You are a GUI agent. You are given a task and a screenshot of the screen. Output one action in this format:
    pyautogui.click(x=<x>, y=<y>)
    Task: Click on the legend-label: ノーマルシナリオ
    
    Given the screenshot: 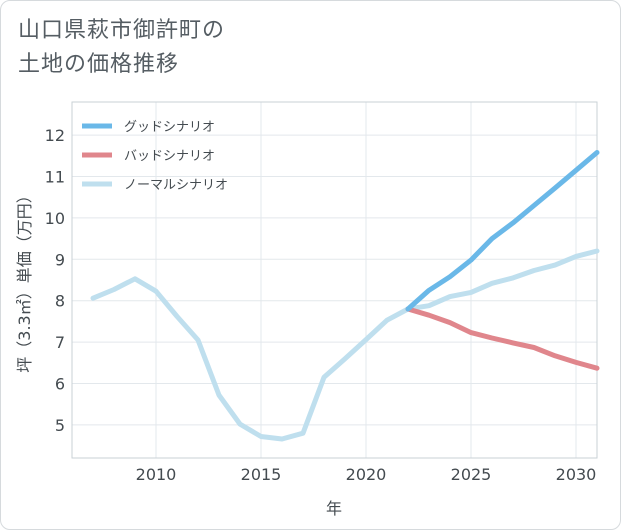 What is the action you would take?
    pyautogui.click(x=176, y=185)
    